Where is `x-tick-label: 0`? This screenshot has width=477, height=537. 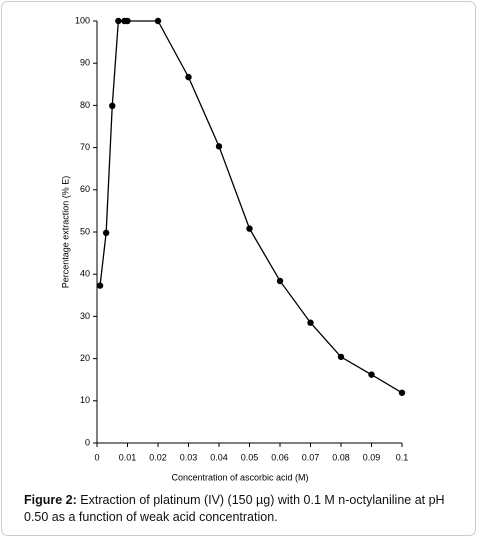
x-tick-label: 0 is located at coordinates (96, 457).